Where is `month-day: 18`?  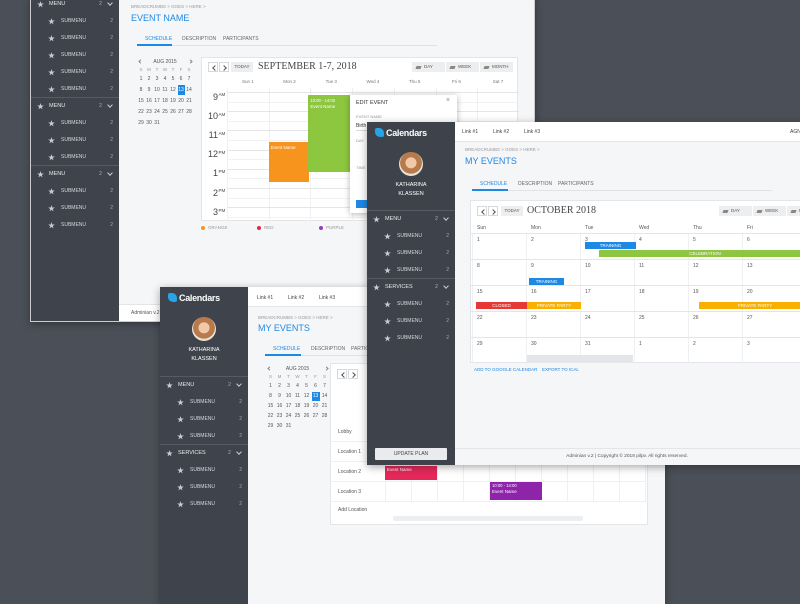 month-day: 18 is located at coordinates (642, 292).